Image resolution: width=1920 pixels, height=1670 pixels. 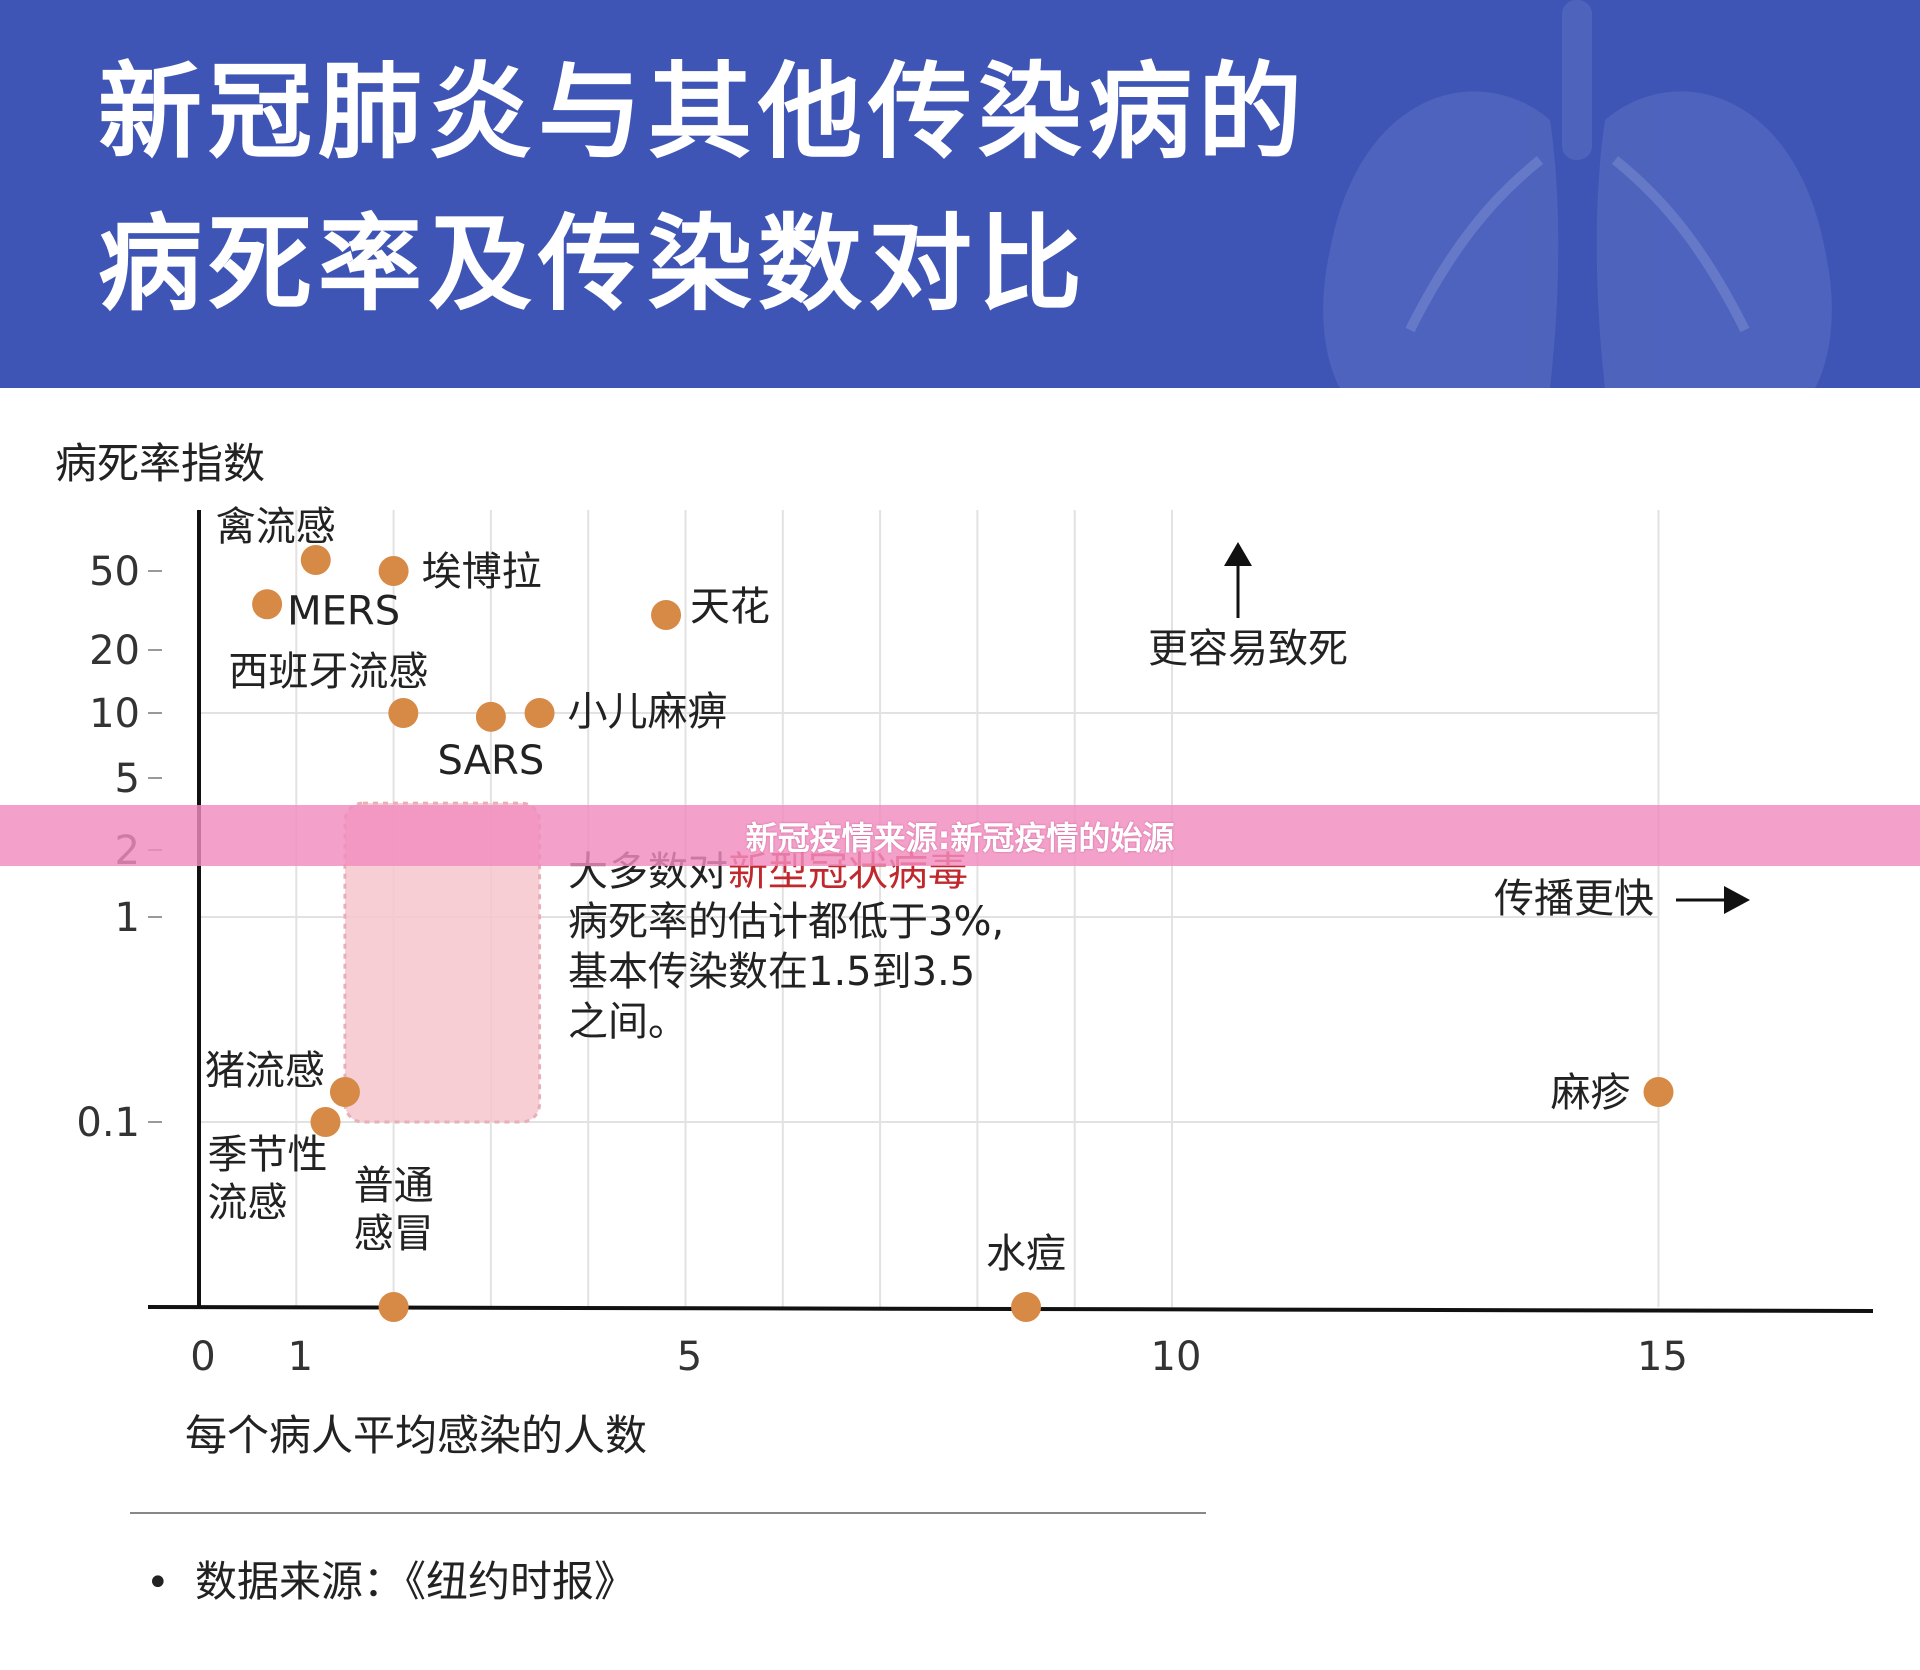 I want to click on x-axis, so click(x=1010, y=1309).